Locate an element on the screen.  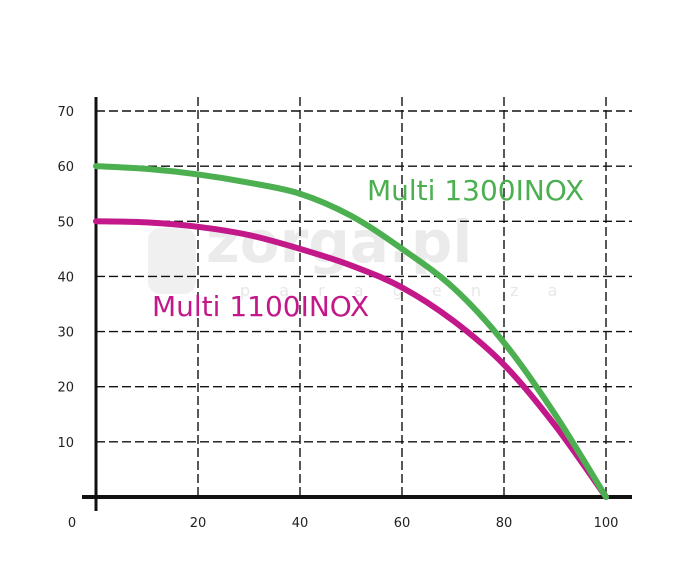
watermark-text: zorga.pl is located at coordinates (339, 242).